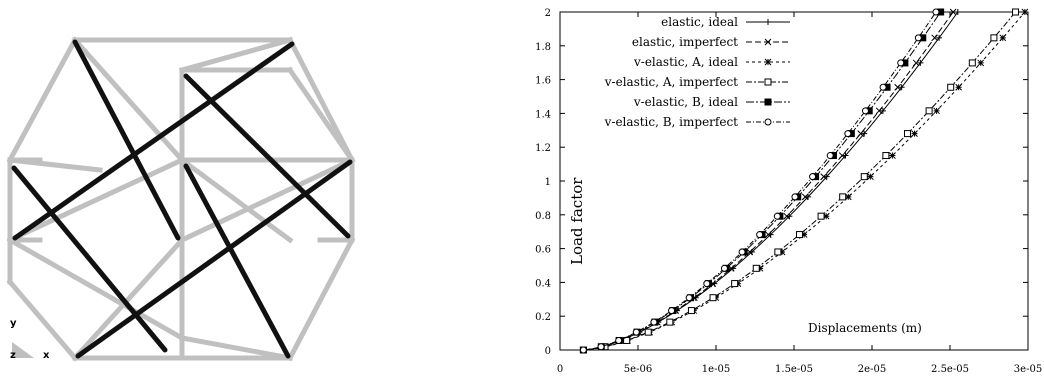 This screenshot has width=1044, height=376. I want to click on legend-label: v-elastic, B, ideal, so click(685, 102).